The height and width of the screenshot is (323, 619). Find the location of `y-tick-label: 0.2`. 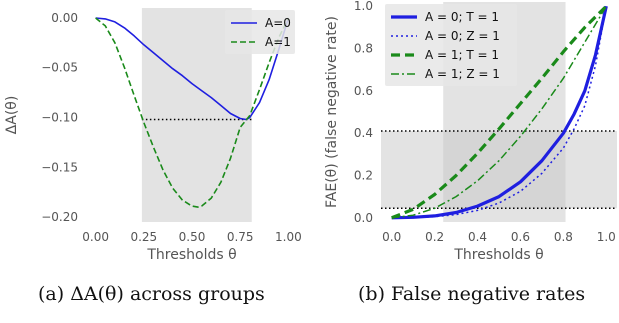

y-tick-label: 0.2 is located at coordinates (363, 175).